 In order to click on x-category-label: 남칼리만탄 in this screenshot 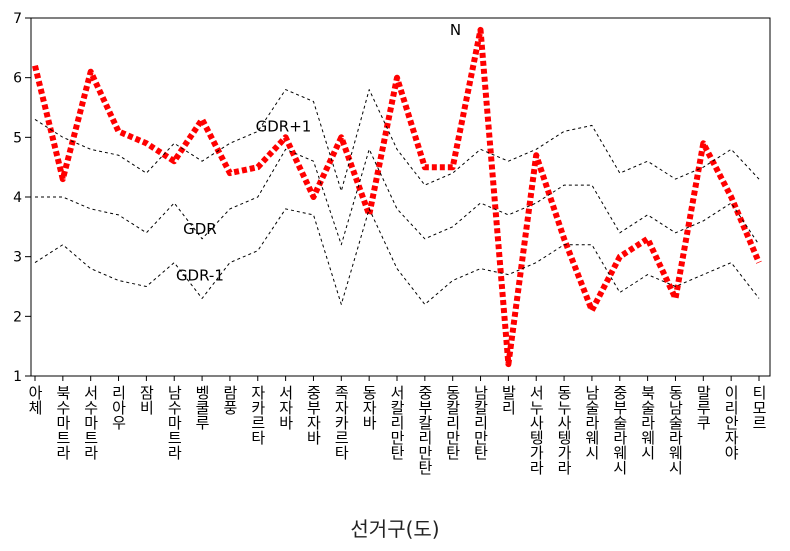, I will do `click(481, 422)`.